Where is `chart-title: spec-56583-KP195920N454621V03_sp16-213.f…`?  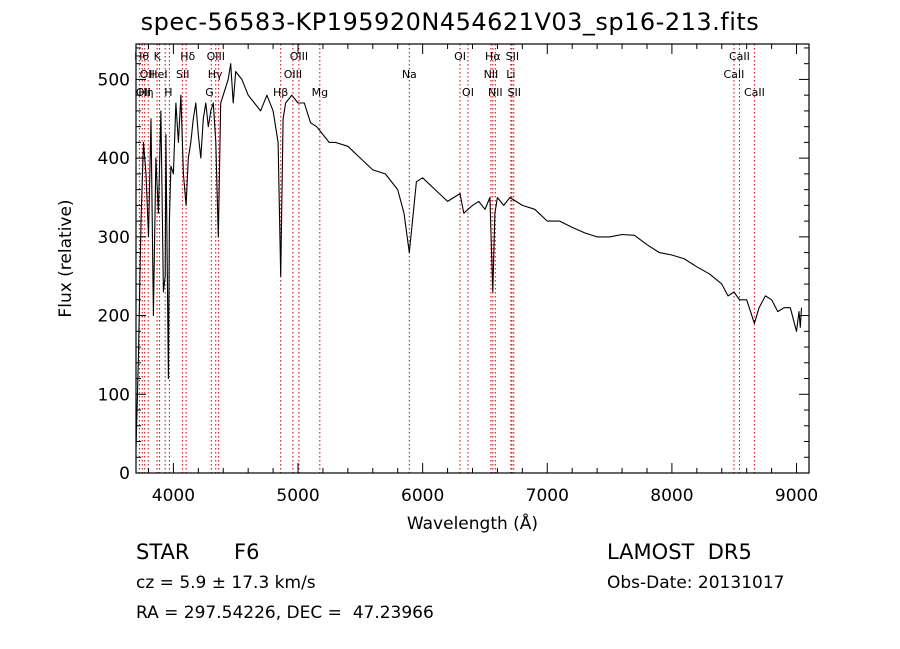
chart-title: spec-56583-KP195920N454621V03_sp16-213.f… is located at coordinates (450, 22).